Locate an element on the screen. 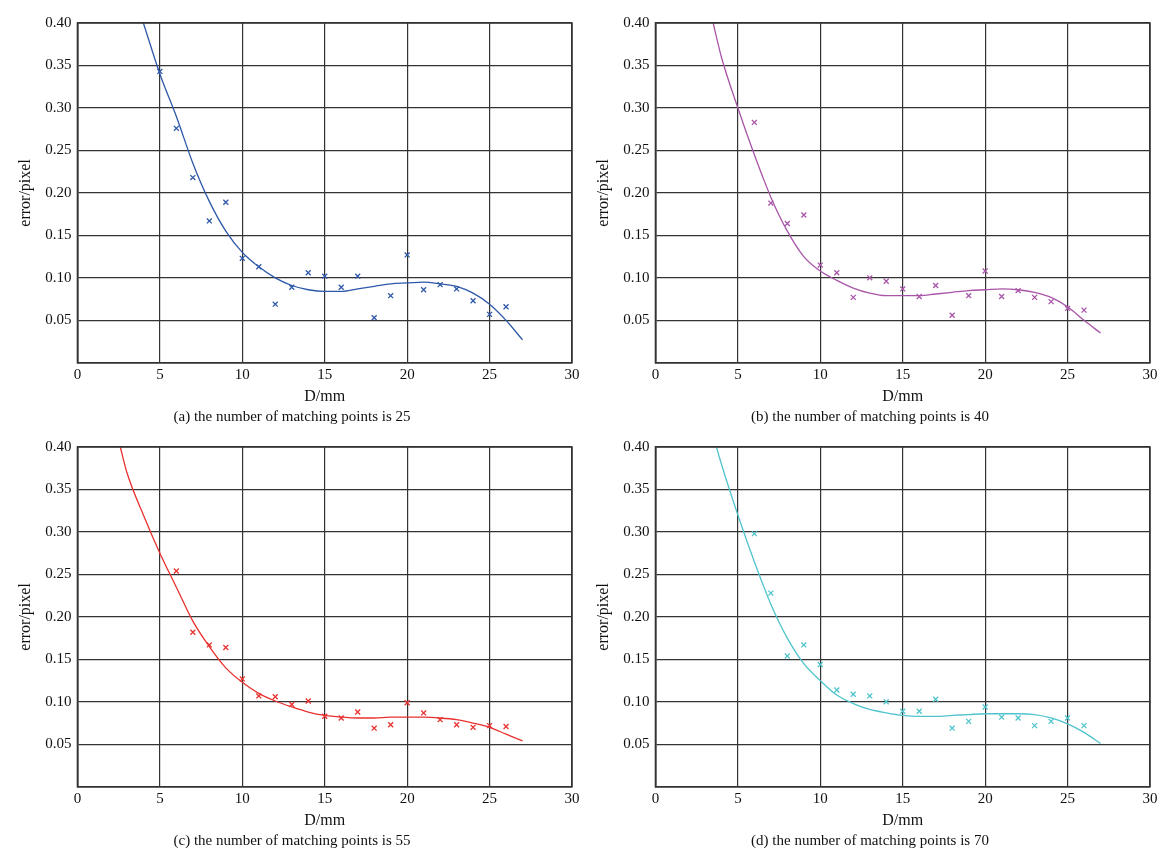 This screenshot has width=1172, height=865. x-tick-label: 5 is located at coordinates (738, 373).